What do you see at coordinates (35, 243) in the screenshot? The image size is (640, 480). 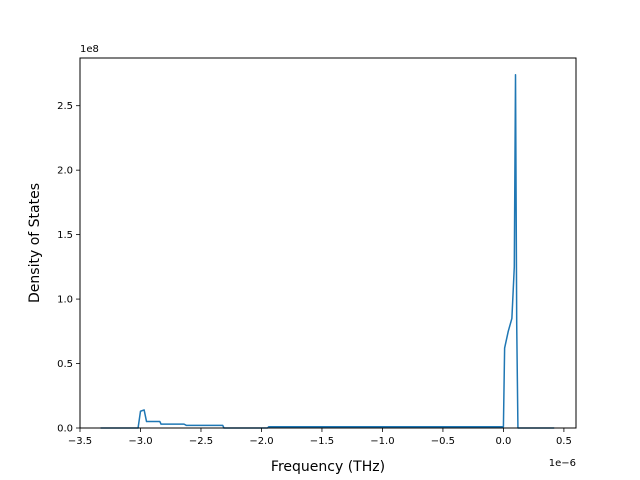 I see `y-axis-label: Density of States` at bounding box center [35, 243].